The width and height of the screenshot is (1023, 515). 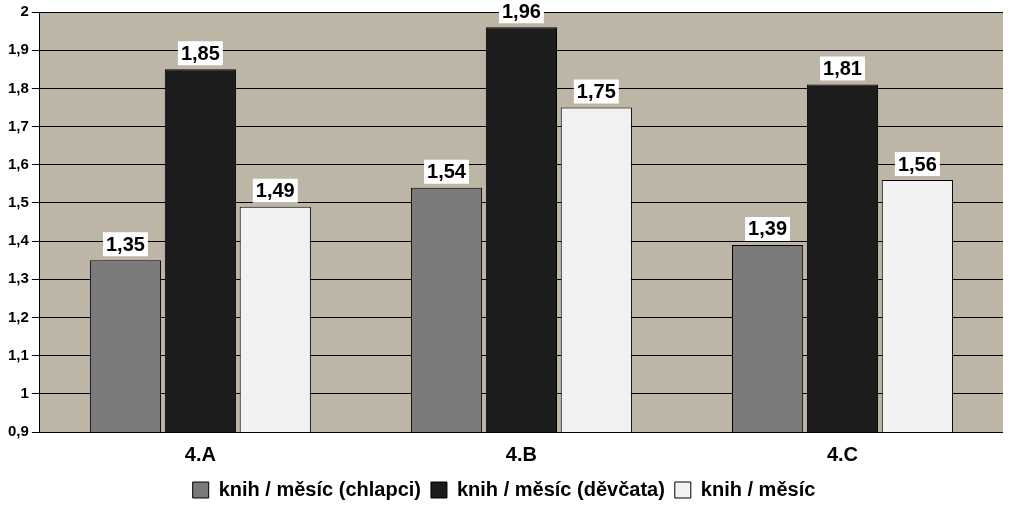 What do you see at coordinates (842, 453) in the screenshot?
I see `x-tick-label: 4.C` at bounding box center [842, 453].